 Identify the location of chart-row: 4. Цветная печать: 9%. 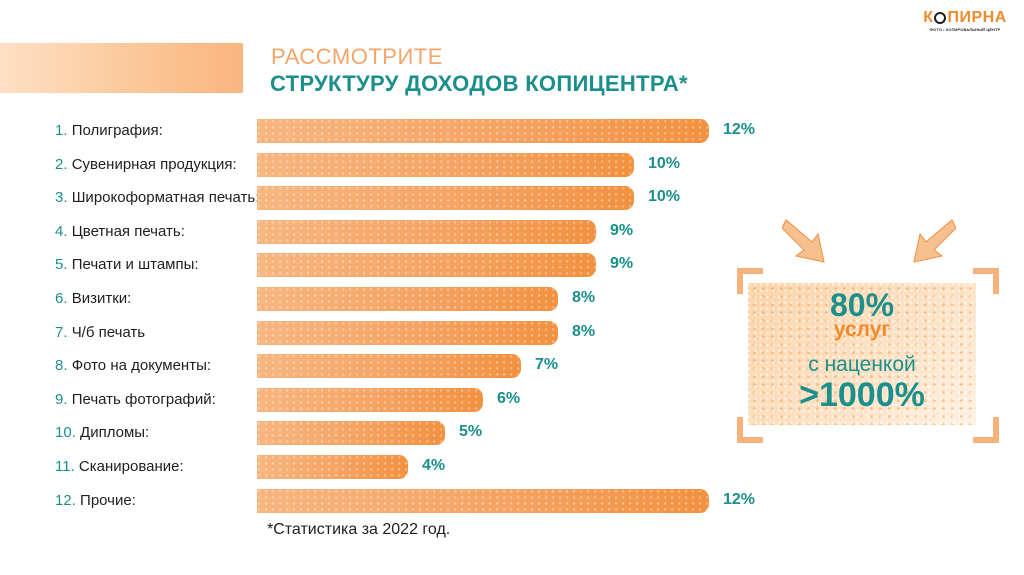
(390, 232).